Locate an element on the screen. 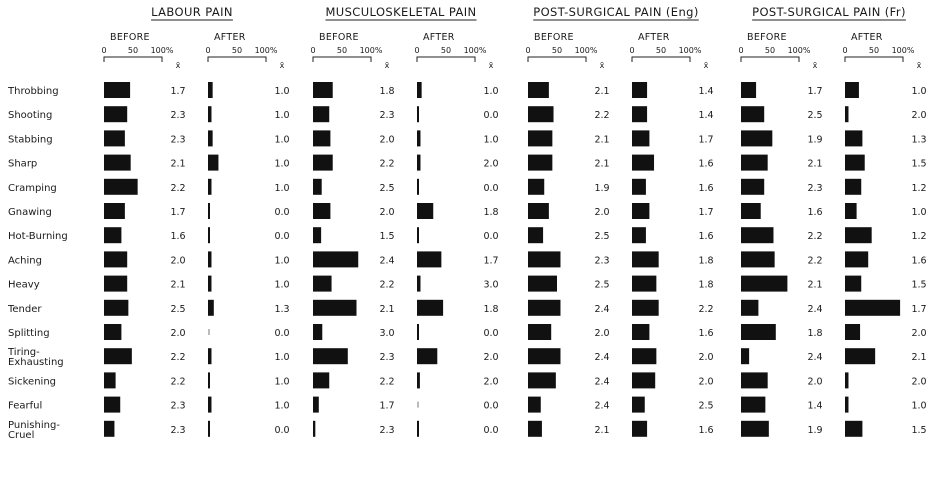 The width and height of the screenshot is (942, 482). mean-value-3-after-1: 2.0 is located at coordinates (918, 115).